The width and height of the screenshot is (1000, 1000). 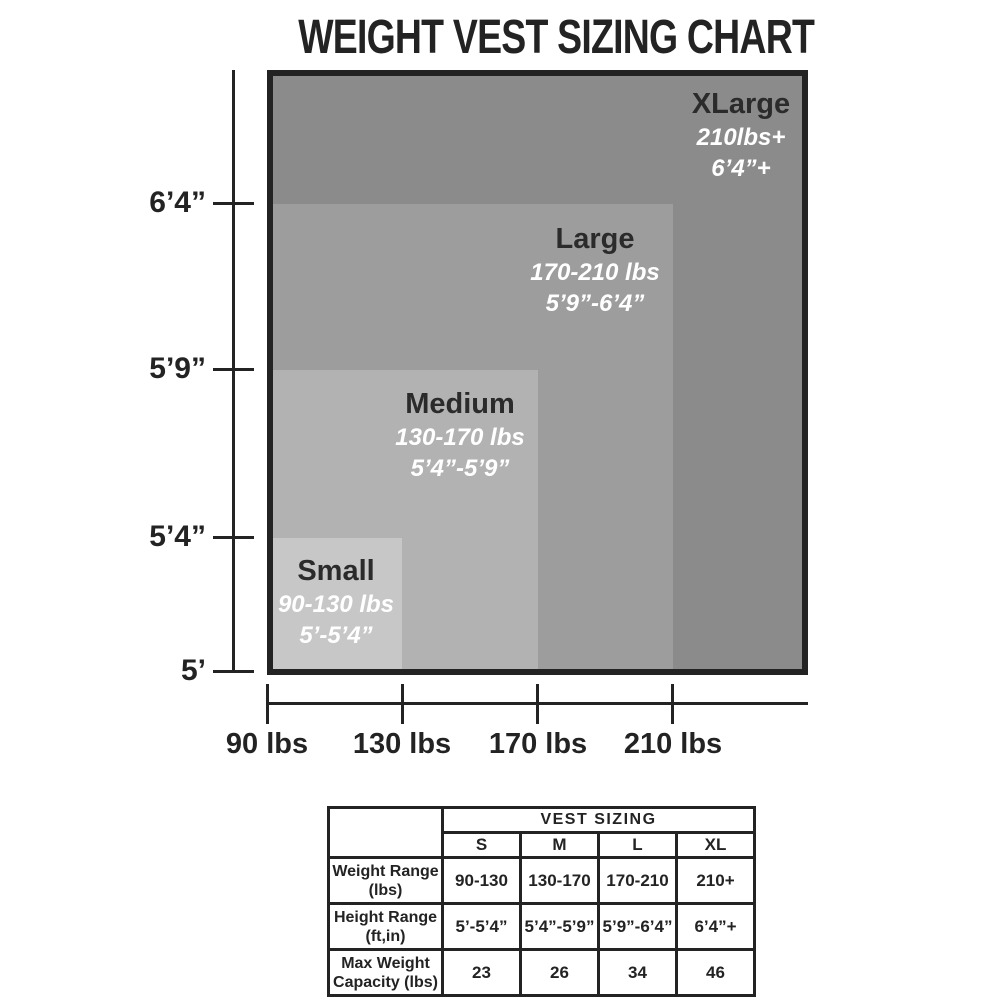 What do you see at coordinates (715, 880) in the screenshot?
I see `weight-range-xl: 210+` at bounding box center [715, 880].